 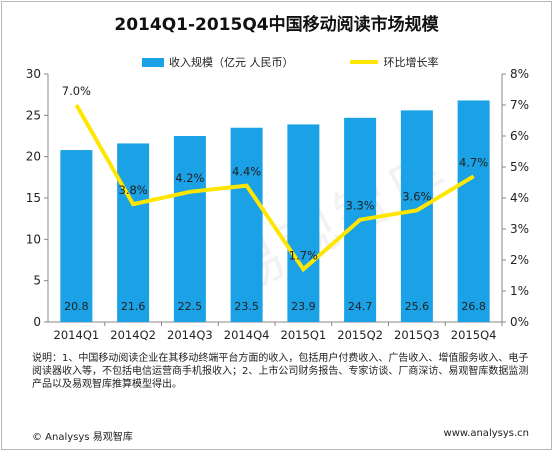 What do you see at coordinates (33, 157) in the screenshot?
I see `y-left-tick-label: 20` at bounding box center [33, 157].